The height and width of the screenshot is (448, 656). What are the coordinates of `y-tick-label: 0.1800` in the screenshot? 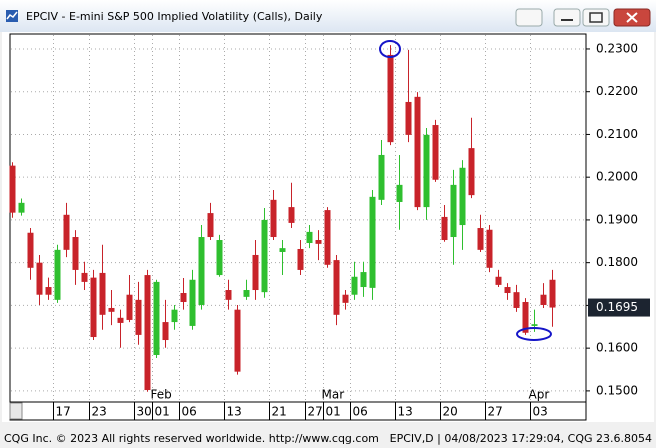 It's located at (617, 262).